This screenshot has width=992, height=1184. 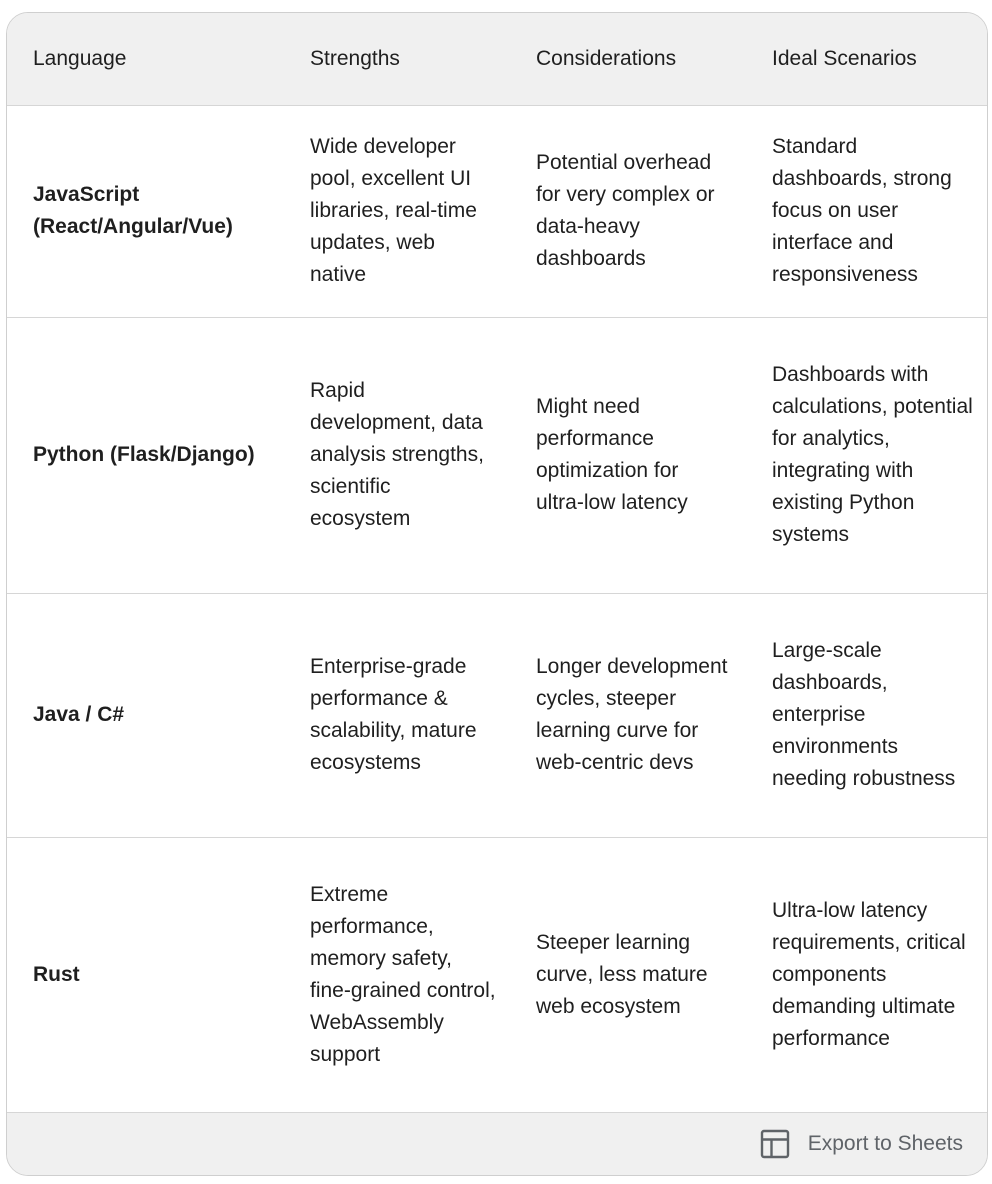 What do you see at coordinates (56, 975) in the screenshot?
I see `cell-language: Rust` at bounding box center [56, 975].